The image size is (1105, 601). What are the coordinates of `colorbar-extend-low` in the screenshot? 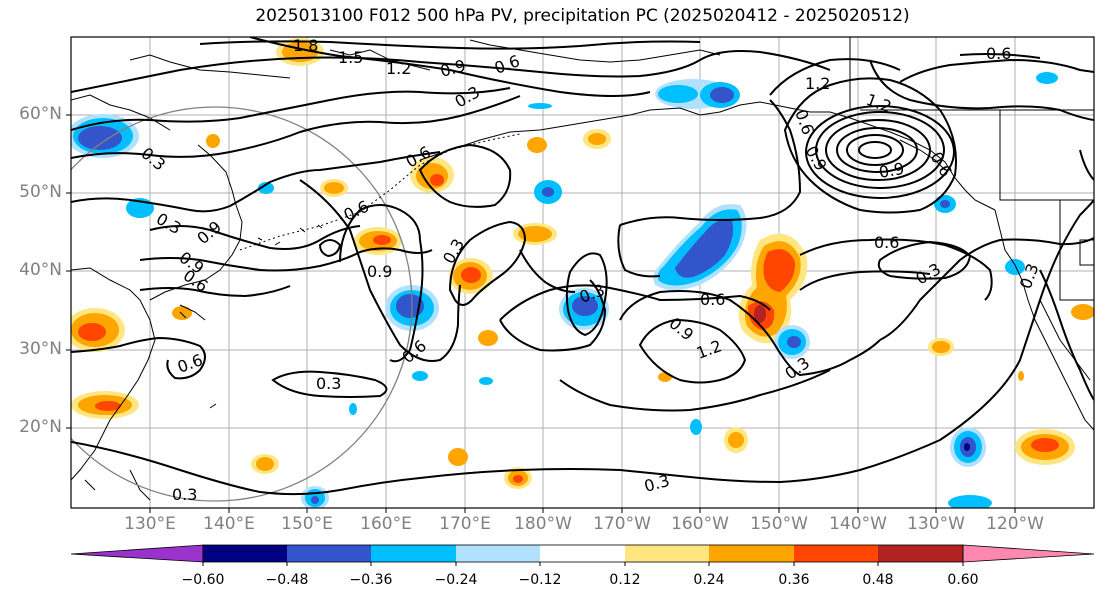 It's located at (137, 553).